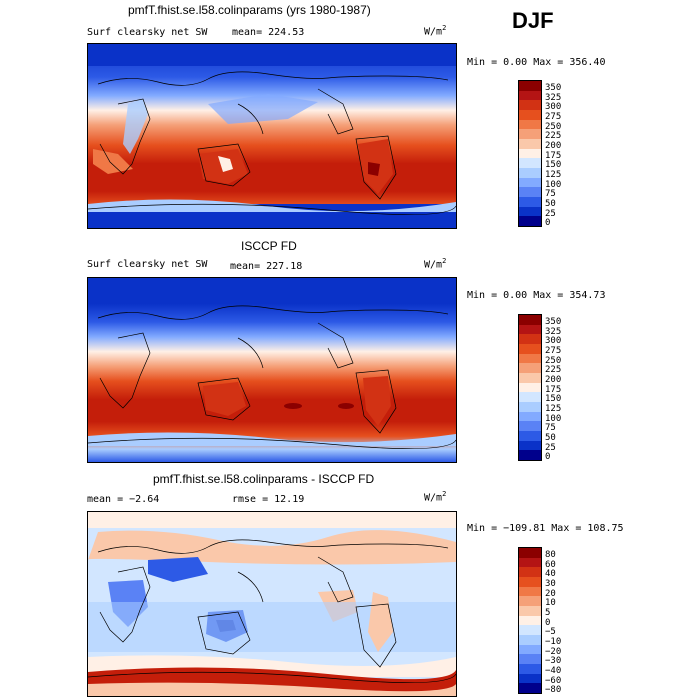 The width and height of the screenshot is (700, 700). Describe the element at coordinates (553, 670) in the screenshot. I see `colorbar-tick-label: −40` at that location.